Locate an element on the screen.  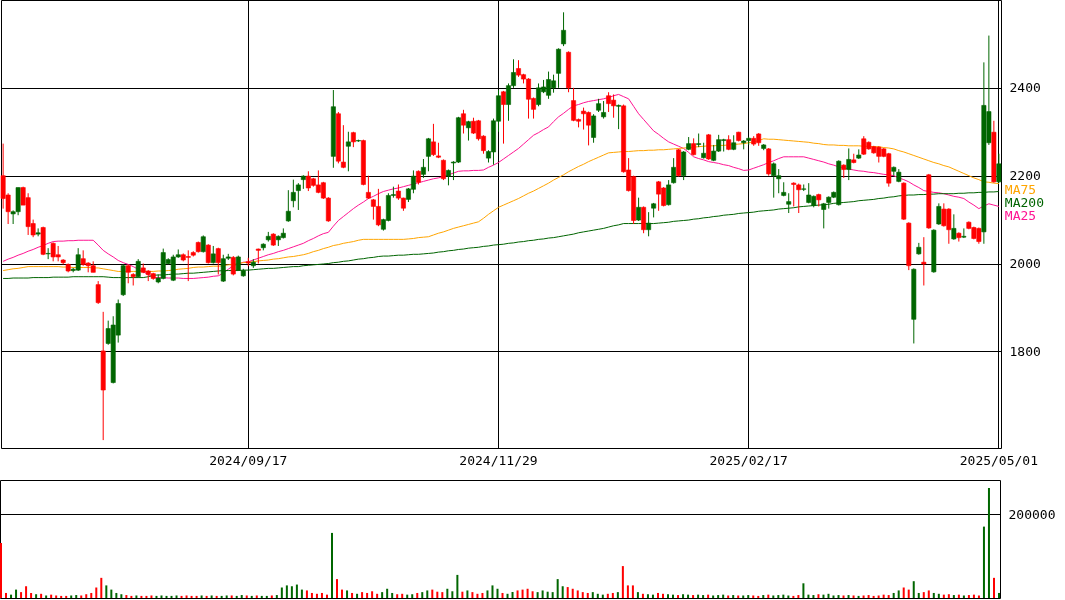
y-tick-label: 2200 is located at coordinates (1025, 176).